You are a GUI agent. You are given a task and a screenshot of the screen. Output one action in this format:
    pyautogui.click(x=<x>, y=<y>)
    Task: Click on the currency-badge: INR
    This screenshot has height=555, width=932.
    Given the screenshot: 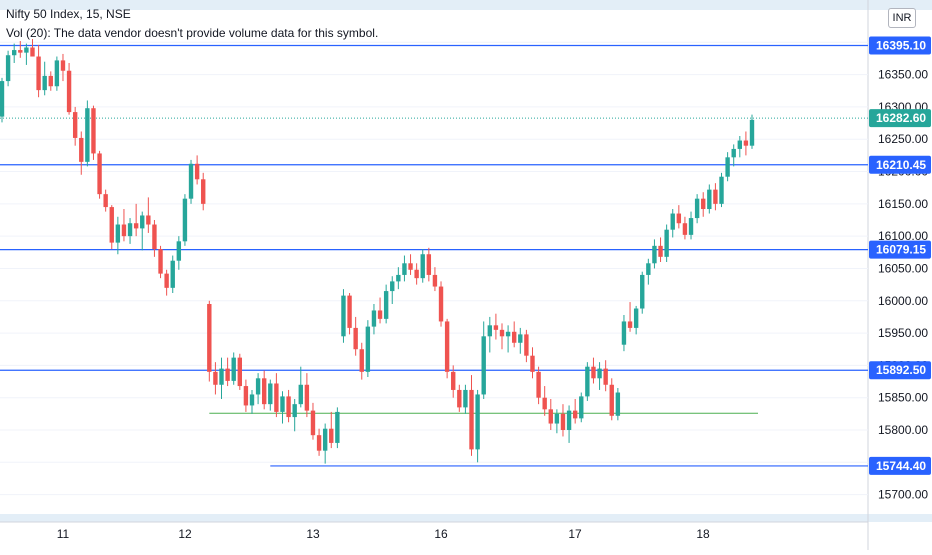 What is the action you would take?
    pyautogui.click(x=902, y=18)
    